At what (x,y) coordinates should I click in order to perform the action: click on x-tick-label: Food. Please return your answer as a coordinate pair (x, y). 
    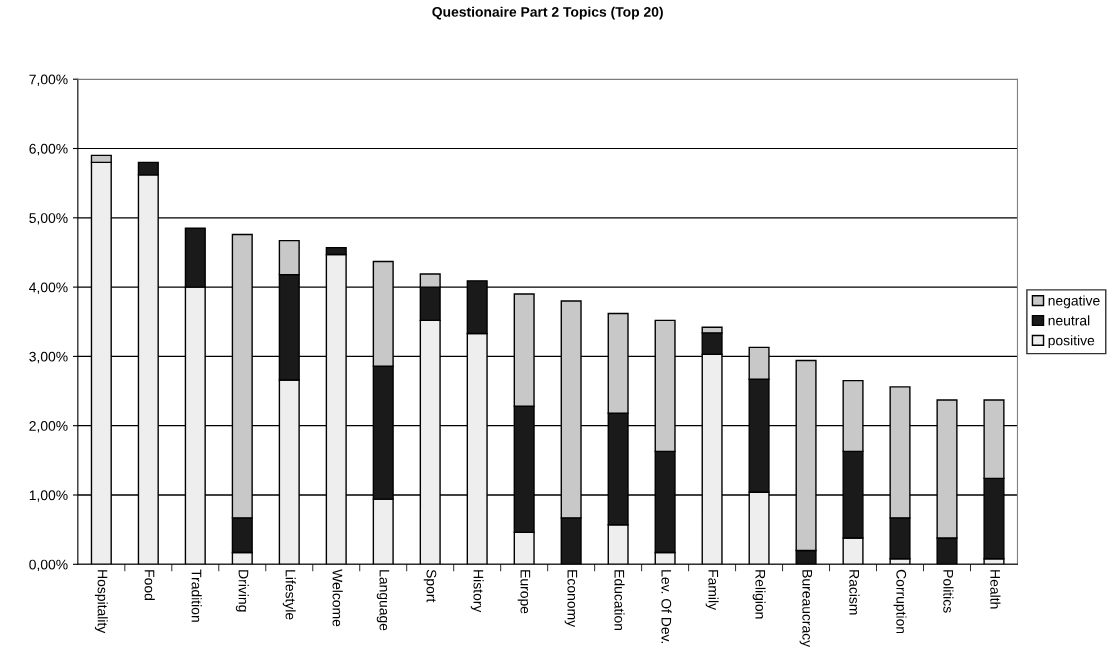
    Looking at the image, I should click on (149, 585).